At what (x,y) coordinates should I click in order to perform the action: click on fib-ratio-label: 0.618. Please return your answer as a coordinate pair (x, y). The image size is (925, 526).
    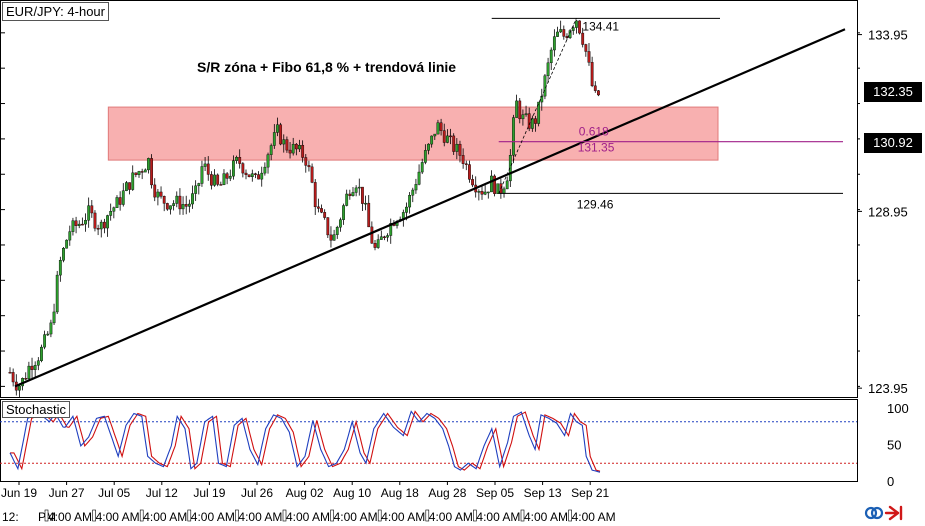
    Looking at the image, I should click on (594, 132).